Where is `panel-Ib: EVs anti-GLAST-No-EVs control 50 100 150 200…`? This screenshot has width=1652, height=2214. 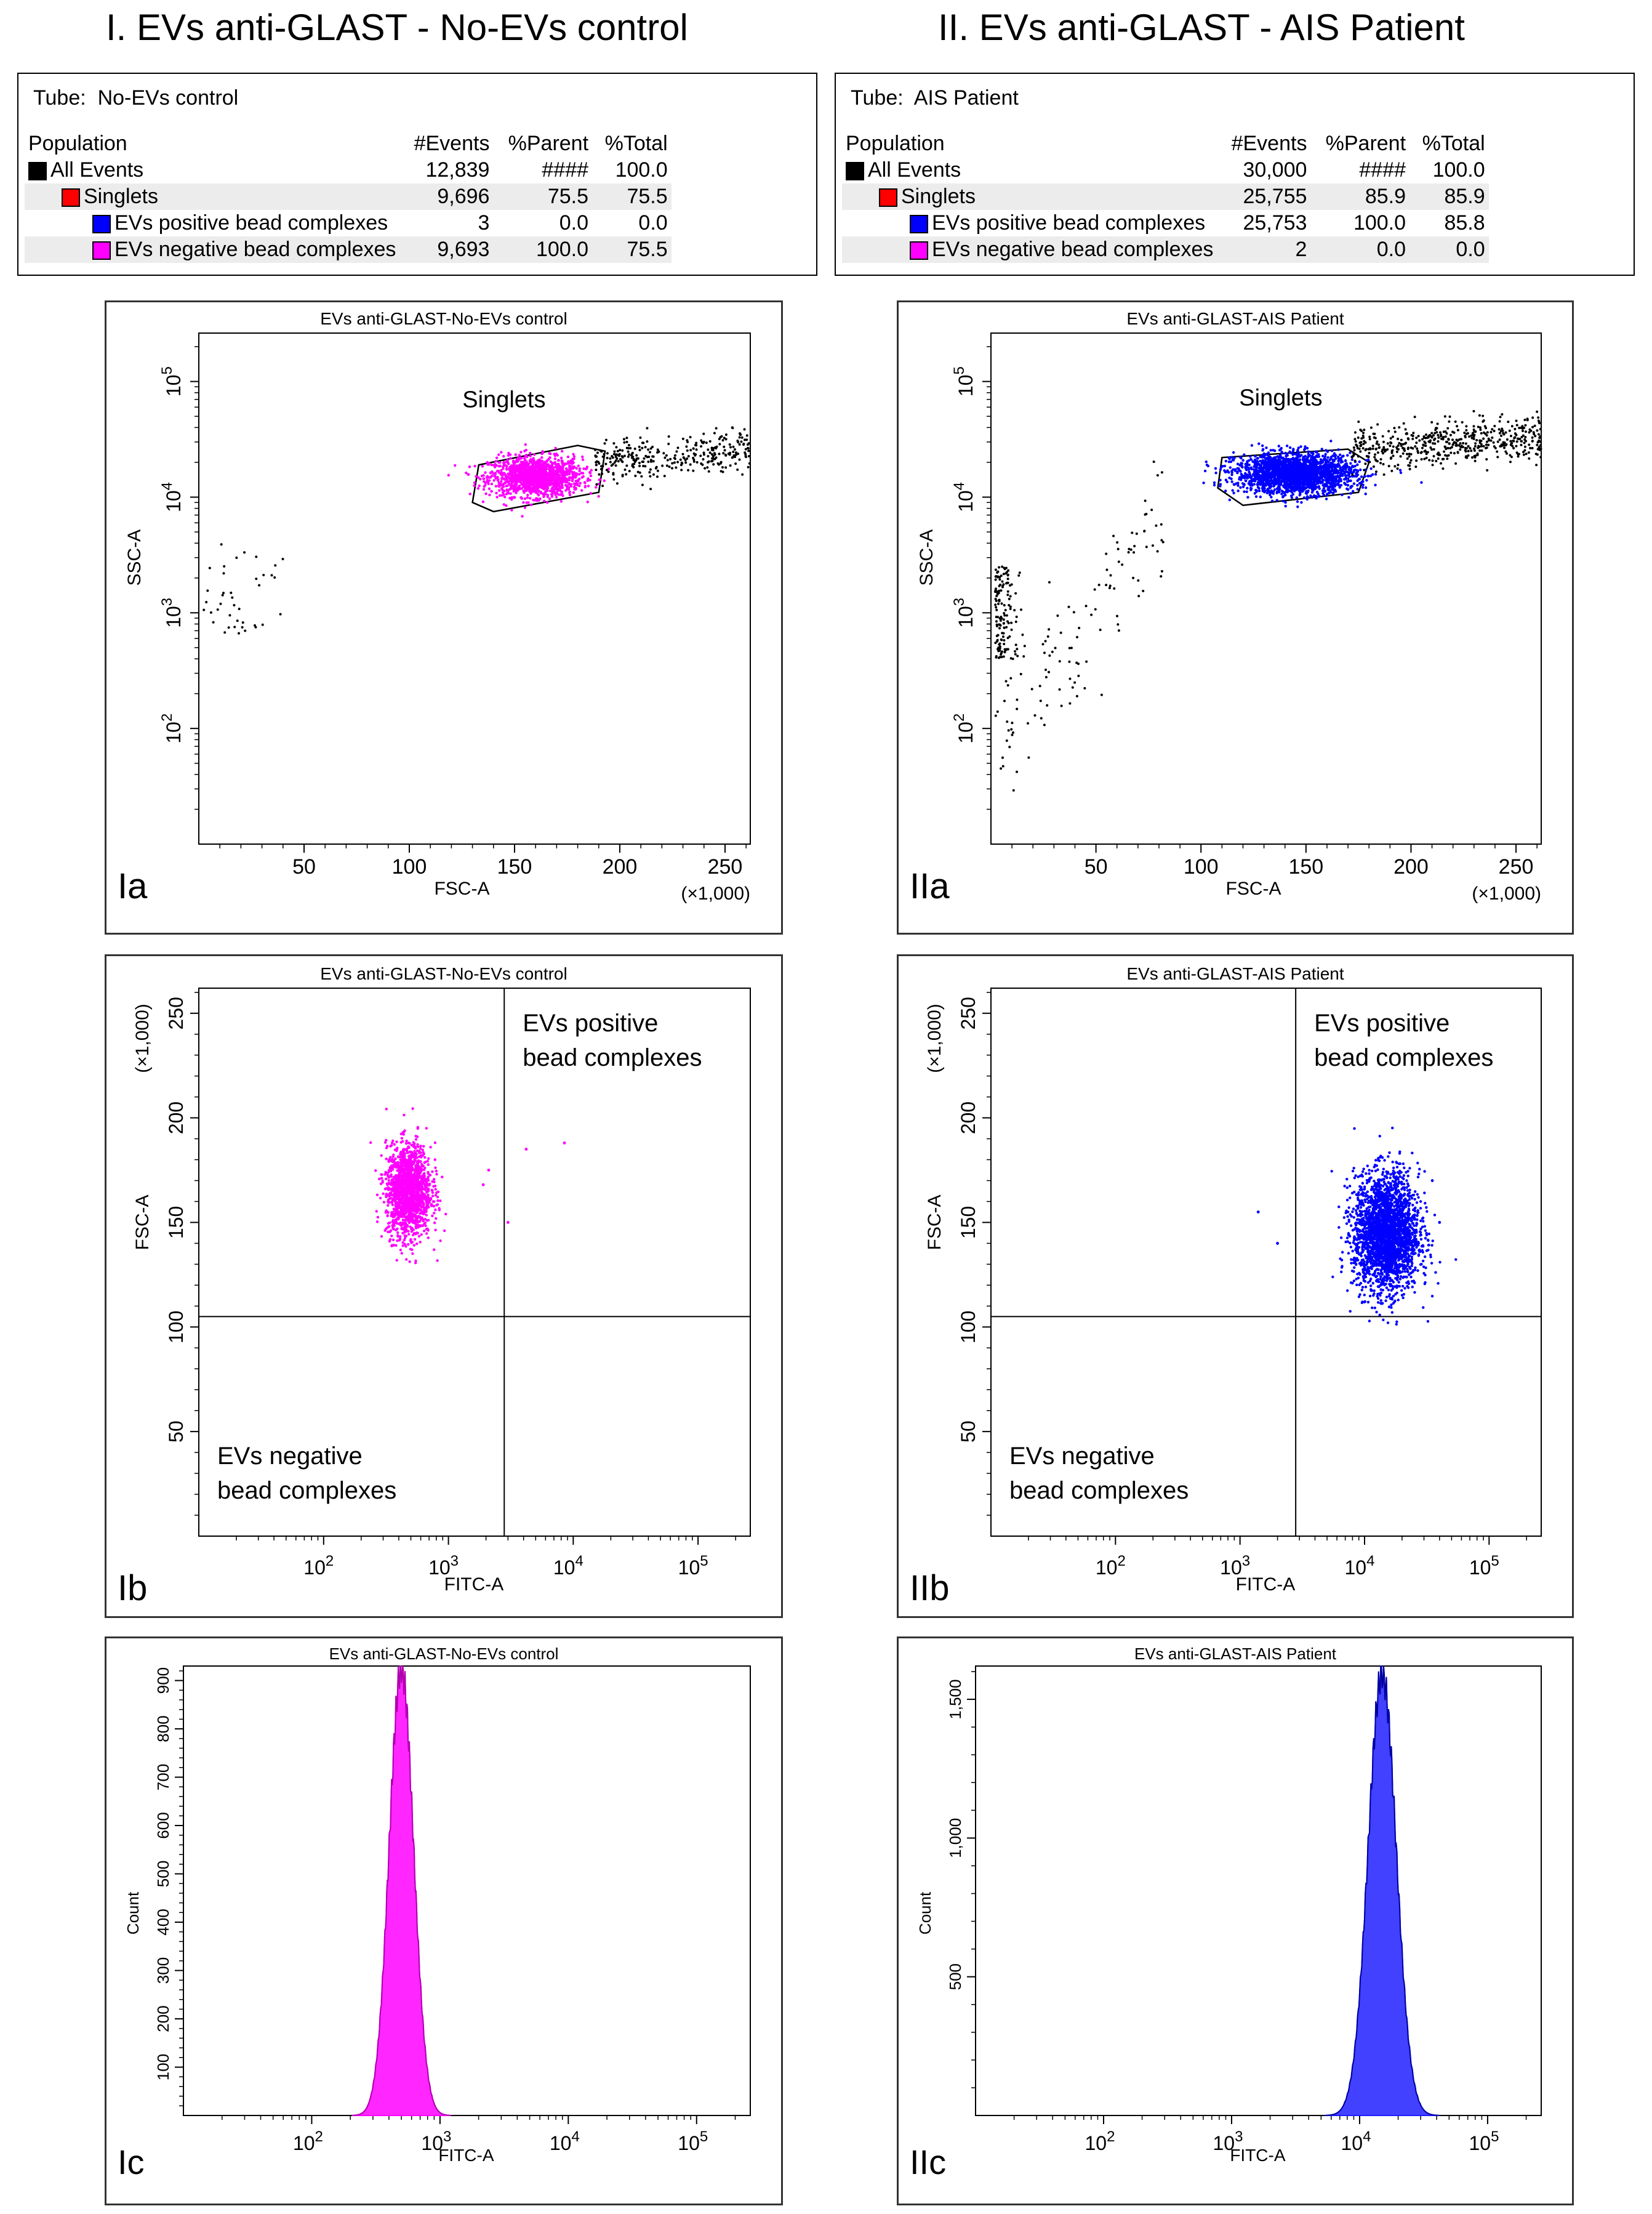
panel-Ib: EVs anti-GLAST-No-EVs control 50 100 150 200… is located at coordinates (444, 1286).